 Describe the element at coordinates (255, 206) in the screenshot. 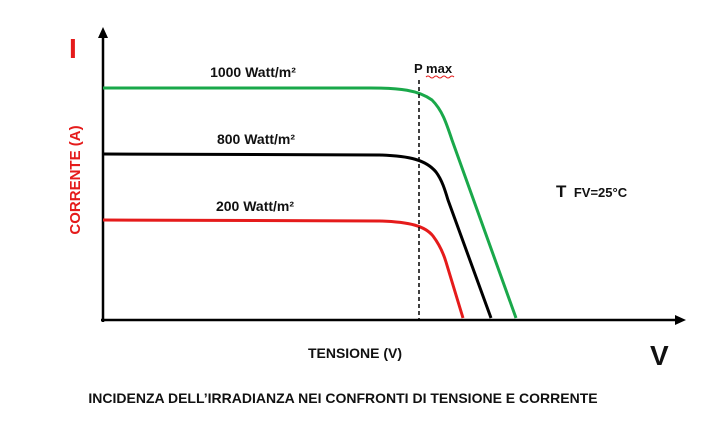

I see `series-label-200: 200 Watt/m²` at that location.